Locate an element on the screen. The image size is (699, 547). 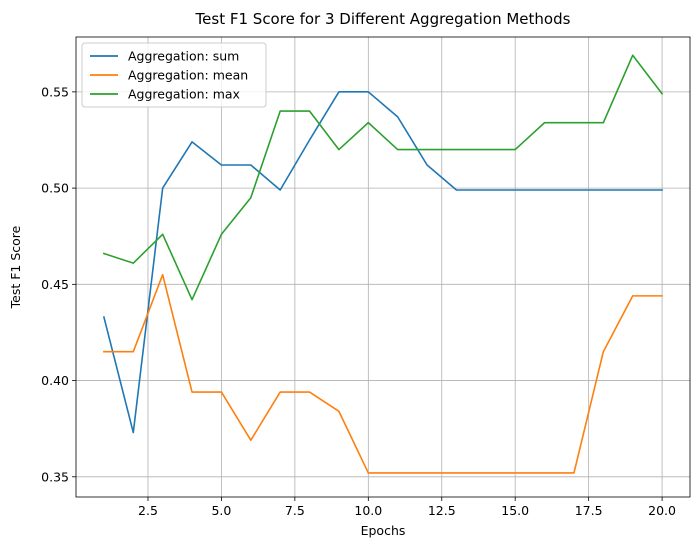
legend-label-2: Aggregation: max is located at coordinates (184, 94).